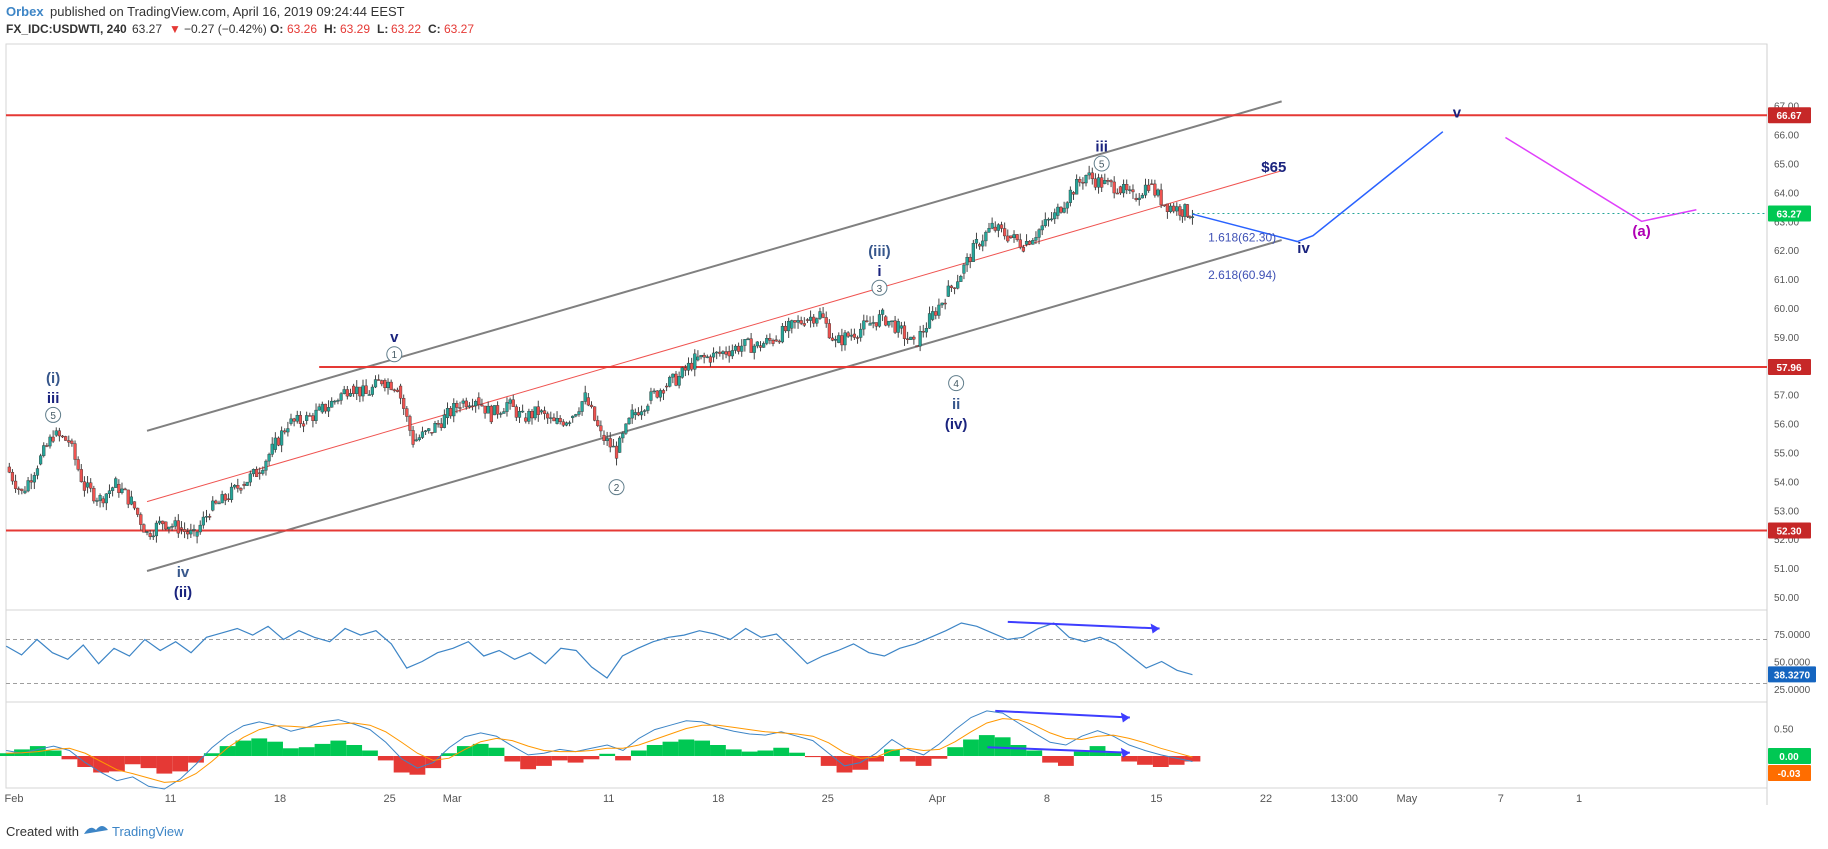  I want to click on wave-label: i, so click(879, 271).